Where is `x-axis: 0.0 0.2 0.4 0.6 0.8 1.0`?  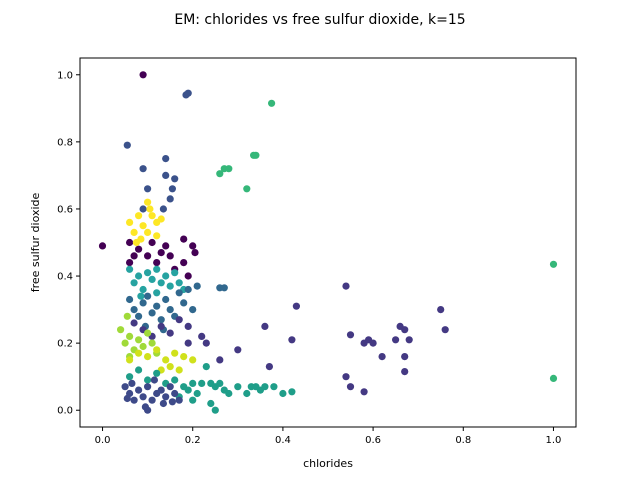 x-axis: 0.0 0.2 0.4 0.6 0.8 1.0 is located at coordinates (328, 436).